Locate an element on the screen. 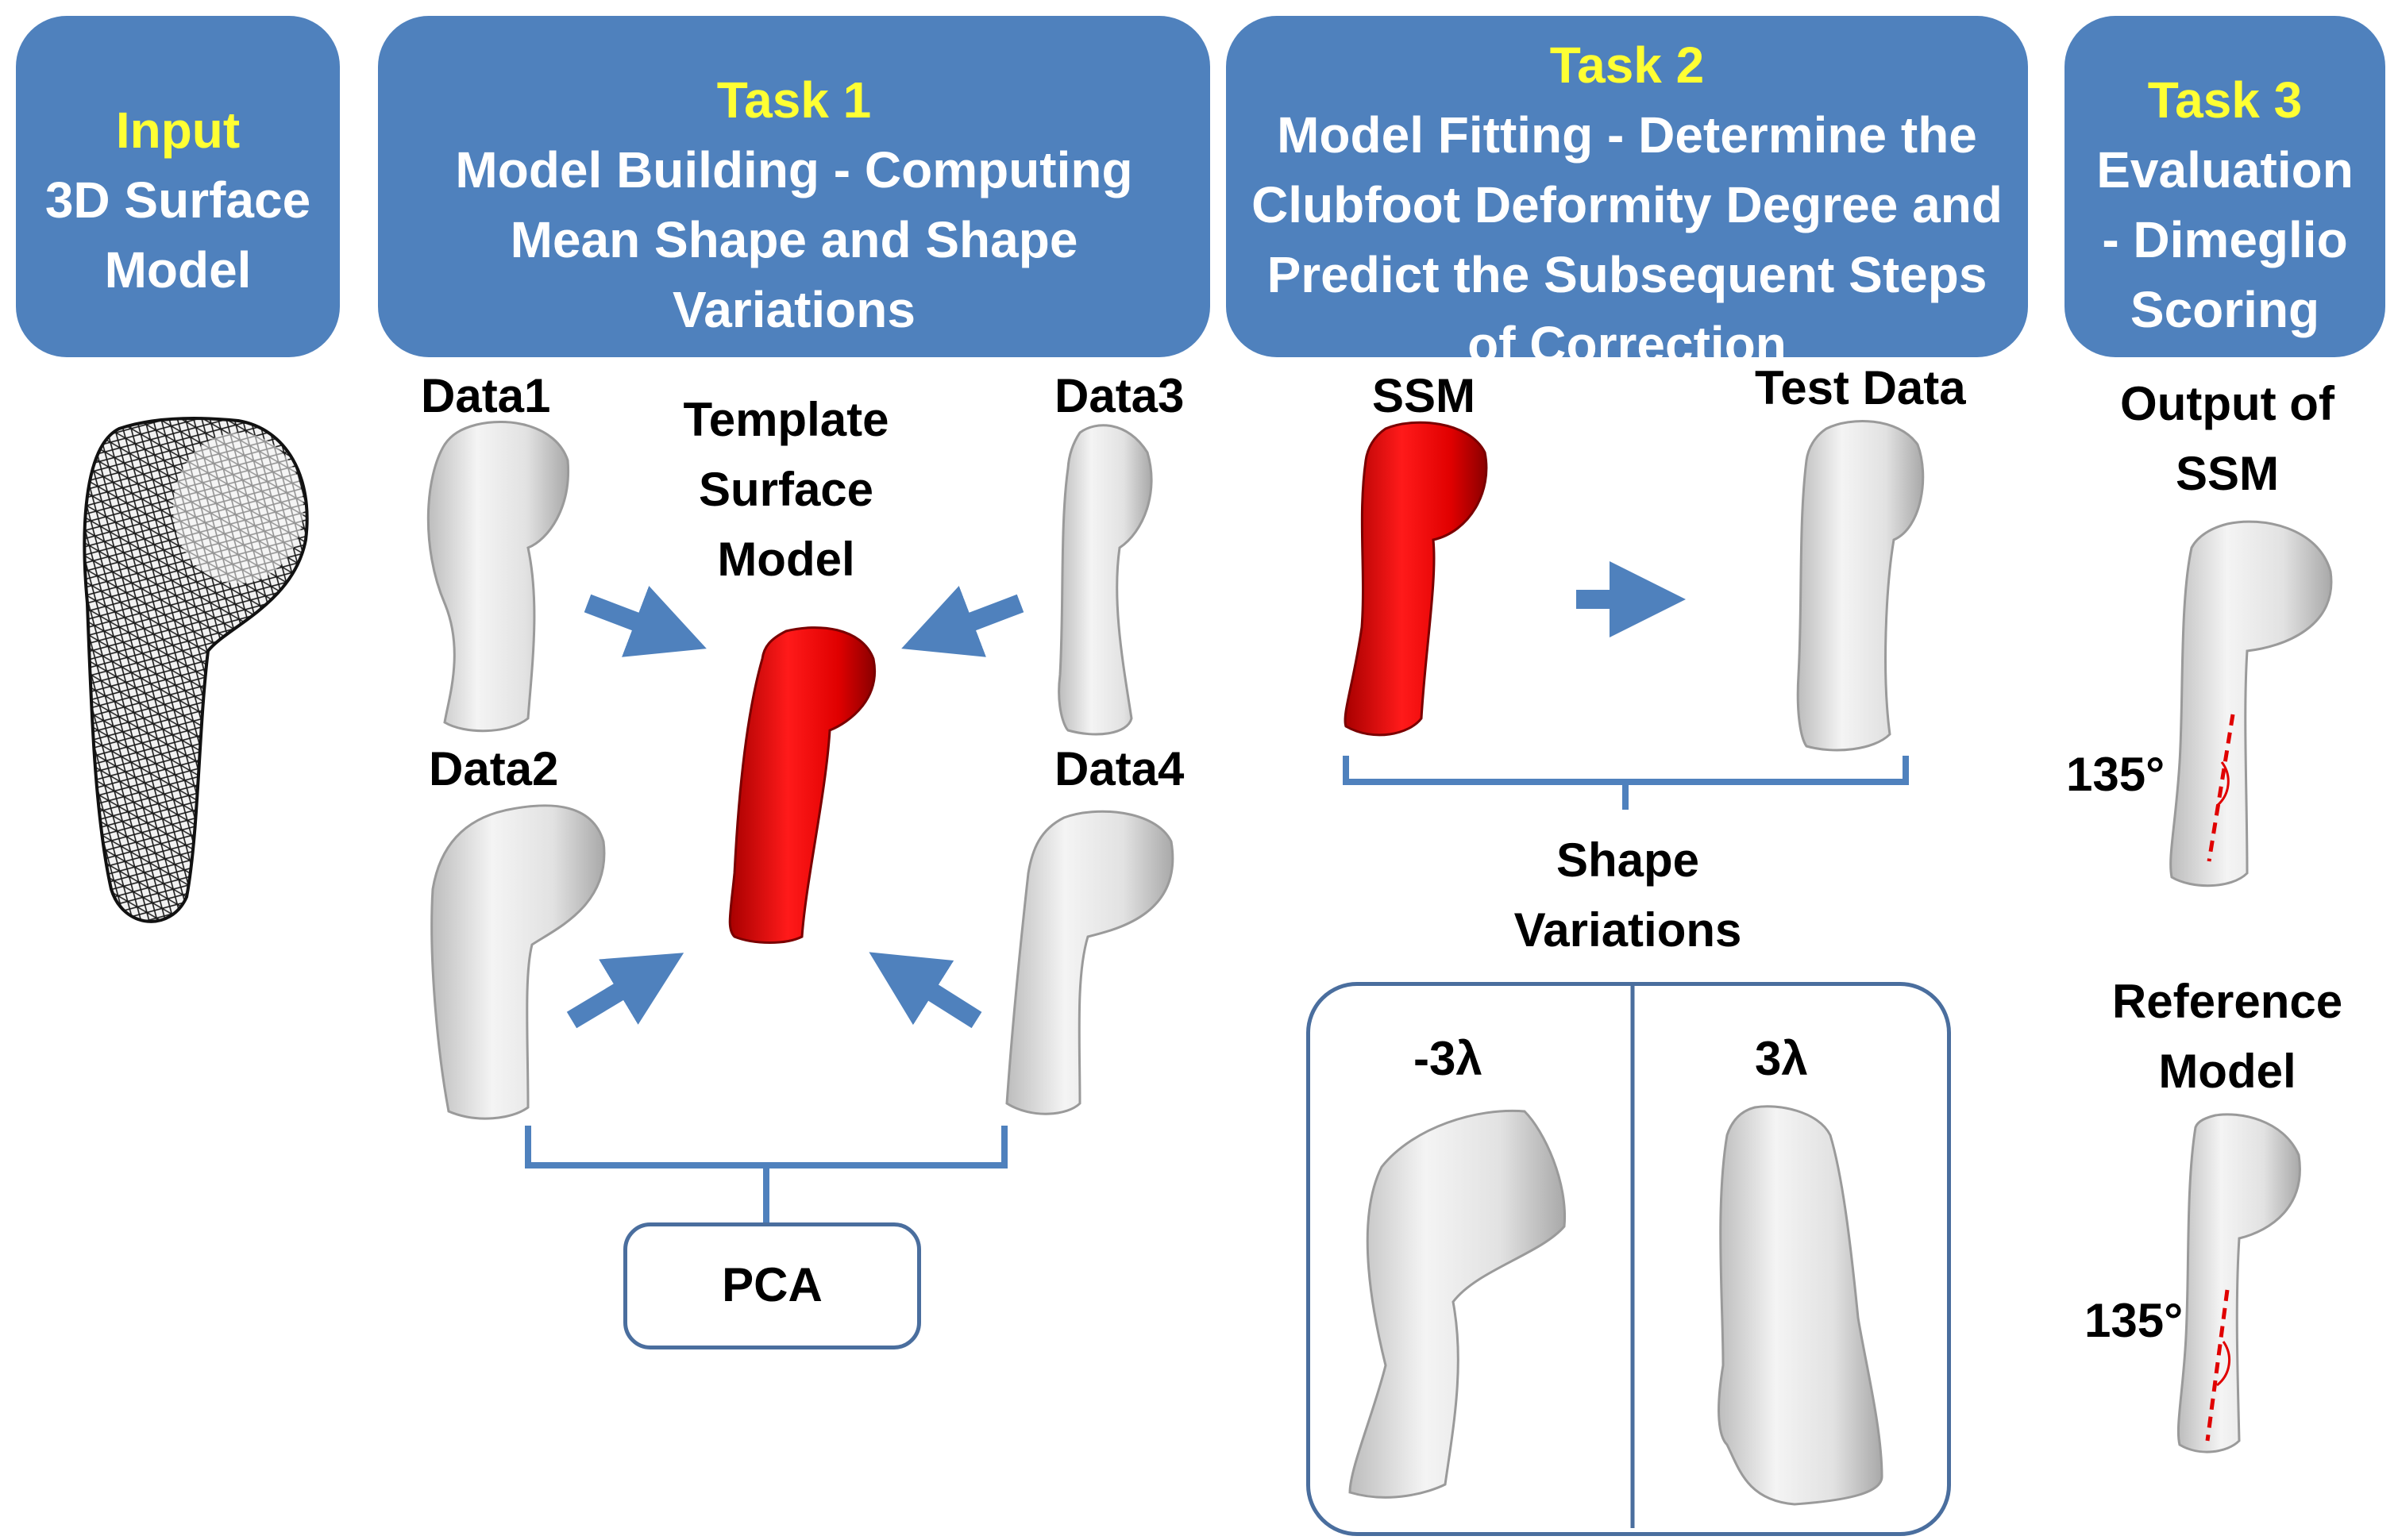 This screenshot has height=1540, width=2398. task2-brace-icon is located at coordinates (1626, 783).